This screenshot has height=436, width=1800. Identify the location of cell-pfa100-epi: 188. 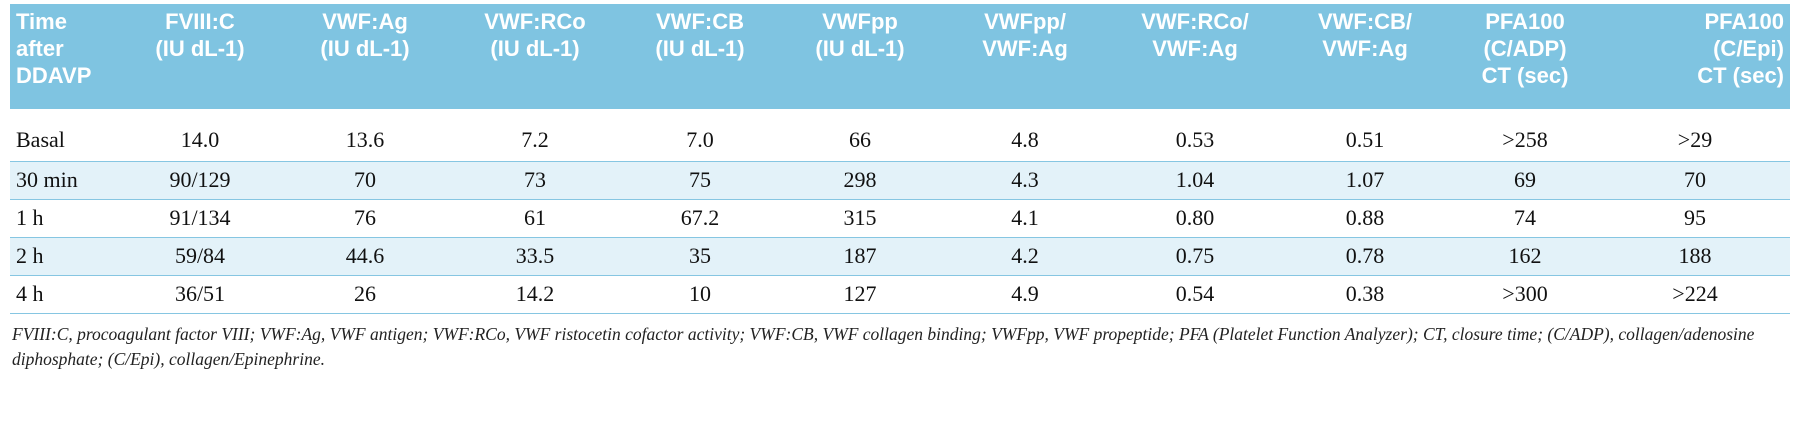
(1695, 256).